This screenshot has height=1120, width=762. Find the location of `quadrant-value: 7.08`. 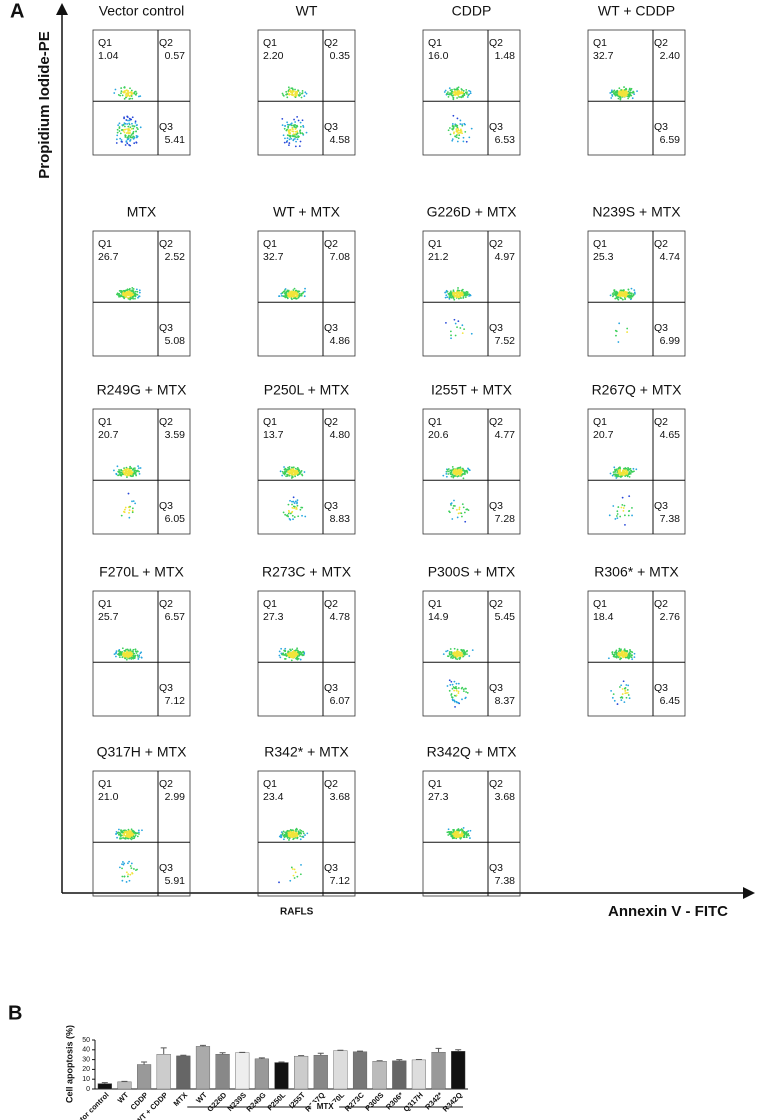

quadrant-value: 7.08 is located at coordinates (340, 257).